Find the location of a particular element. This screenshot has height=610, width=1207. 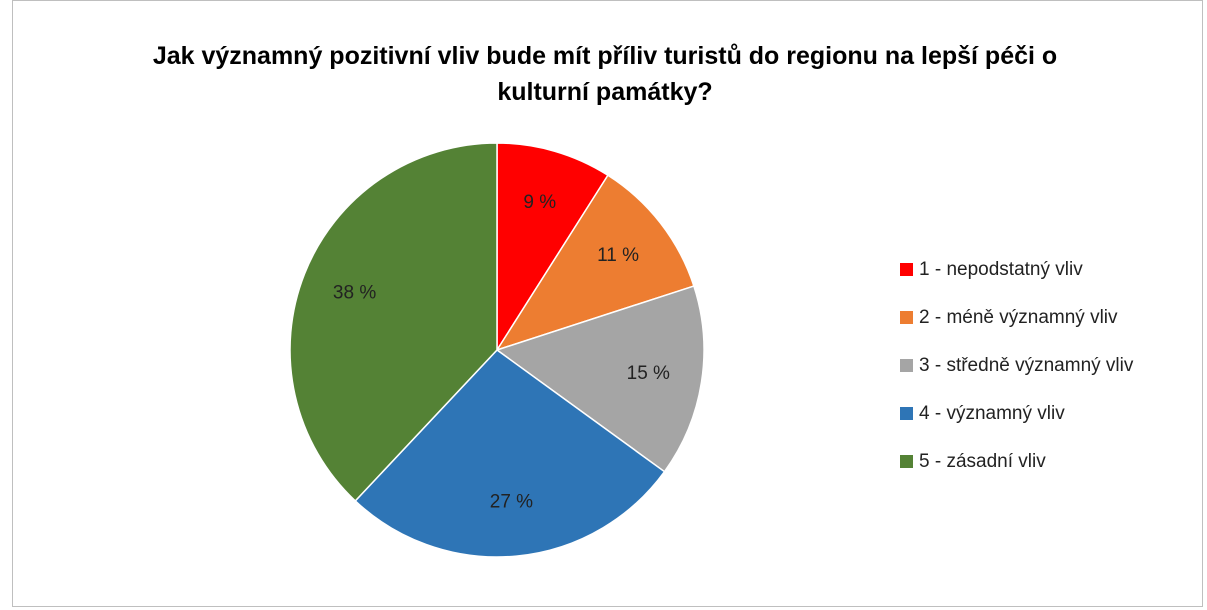

legend-label: 5 - zásadní vliv is located at coordinates (982, 461).